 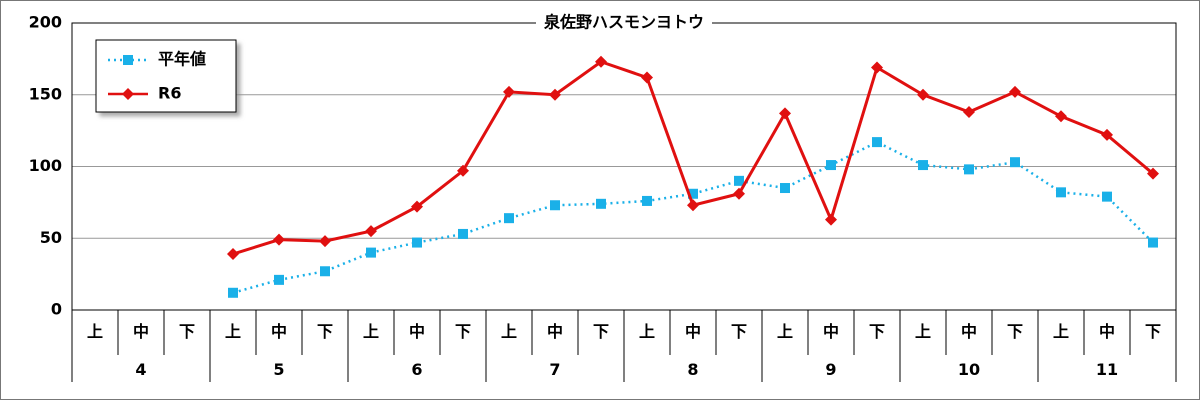 I want to click on month-label: 8, so click(x=692, y=369).